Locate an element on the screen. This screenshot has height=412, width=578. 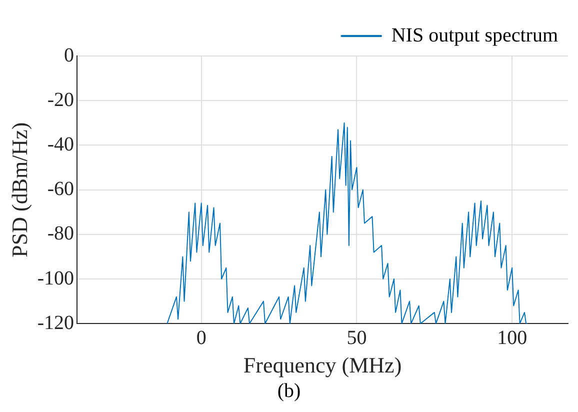
x-tick-label: 50 is located at coordinates (356, 337).